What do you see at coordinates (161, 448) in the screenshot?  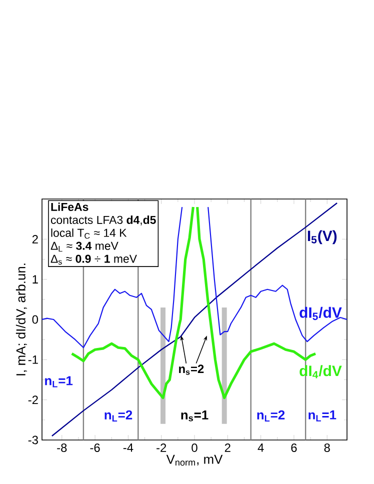 I see `x-tick-label: -2` at bounding box center [161, 448].